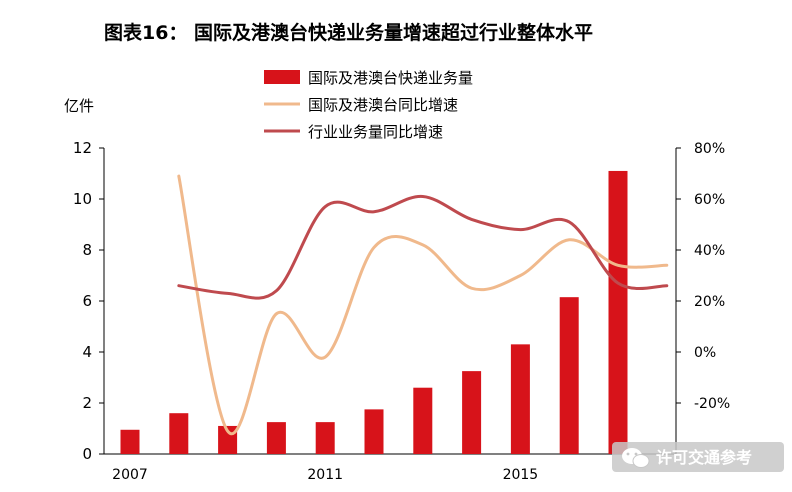 The image size is (792, 492). I want to click on legend-label-bar: 国际及港澳台快递业务量, so click(390, 78).